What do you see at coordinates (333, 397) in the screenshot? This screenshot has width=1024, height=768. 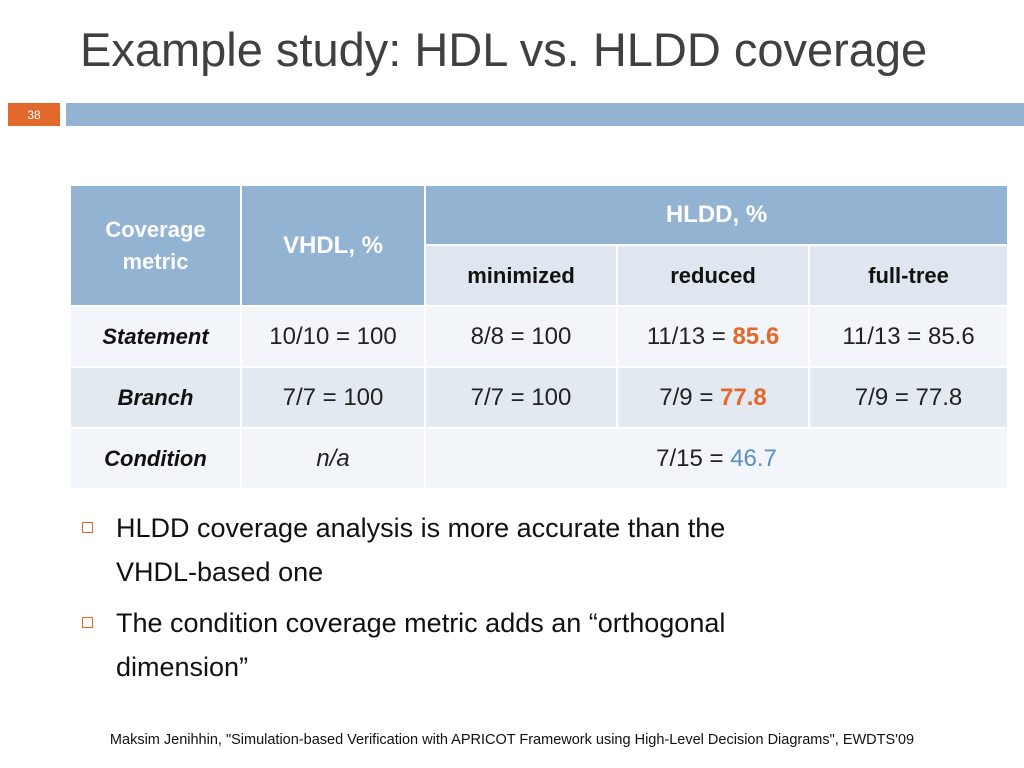 I see `cell-branch-vhdl: 7/7 = 100` at bounding box center [333, 397].